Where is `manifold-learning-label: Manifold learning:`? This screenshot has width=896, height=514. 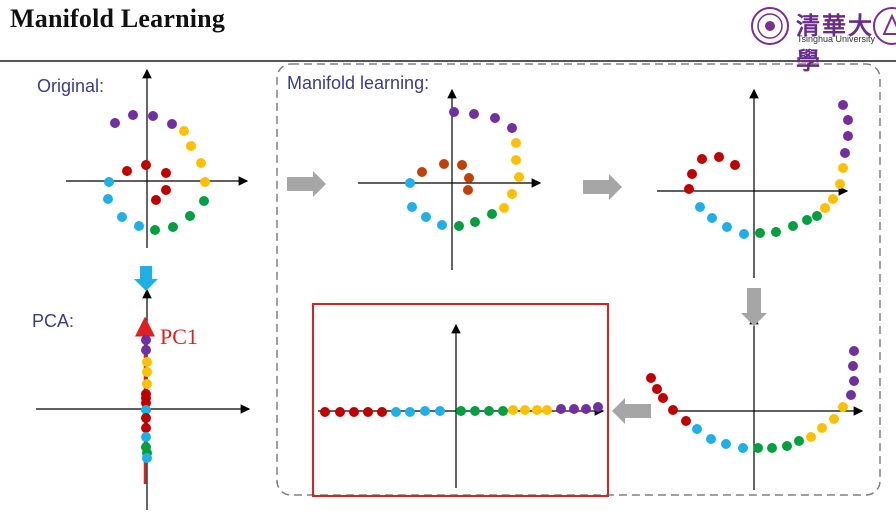
manifold-learning-label: Manifold learning: is located at coordinates (358, 83).